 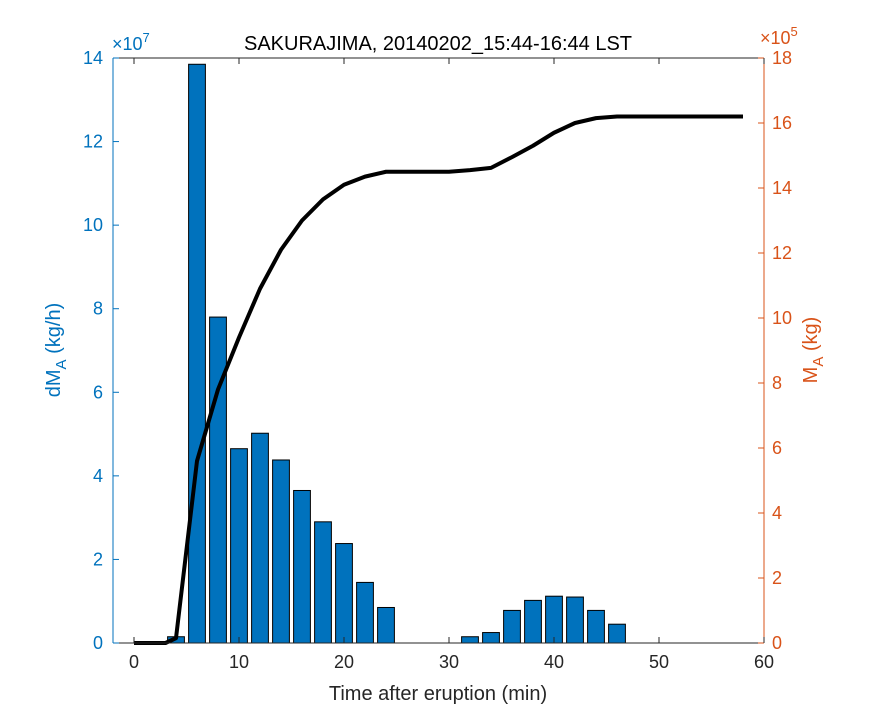 What do you see at coordinates (438, 44) in the screenshot?
I see `chart-title: SAKURAJIMA, 20140202_15:44-16:44 LST` at bounding box center [438, 44].